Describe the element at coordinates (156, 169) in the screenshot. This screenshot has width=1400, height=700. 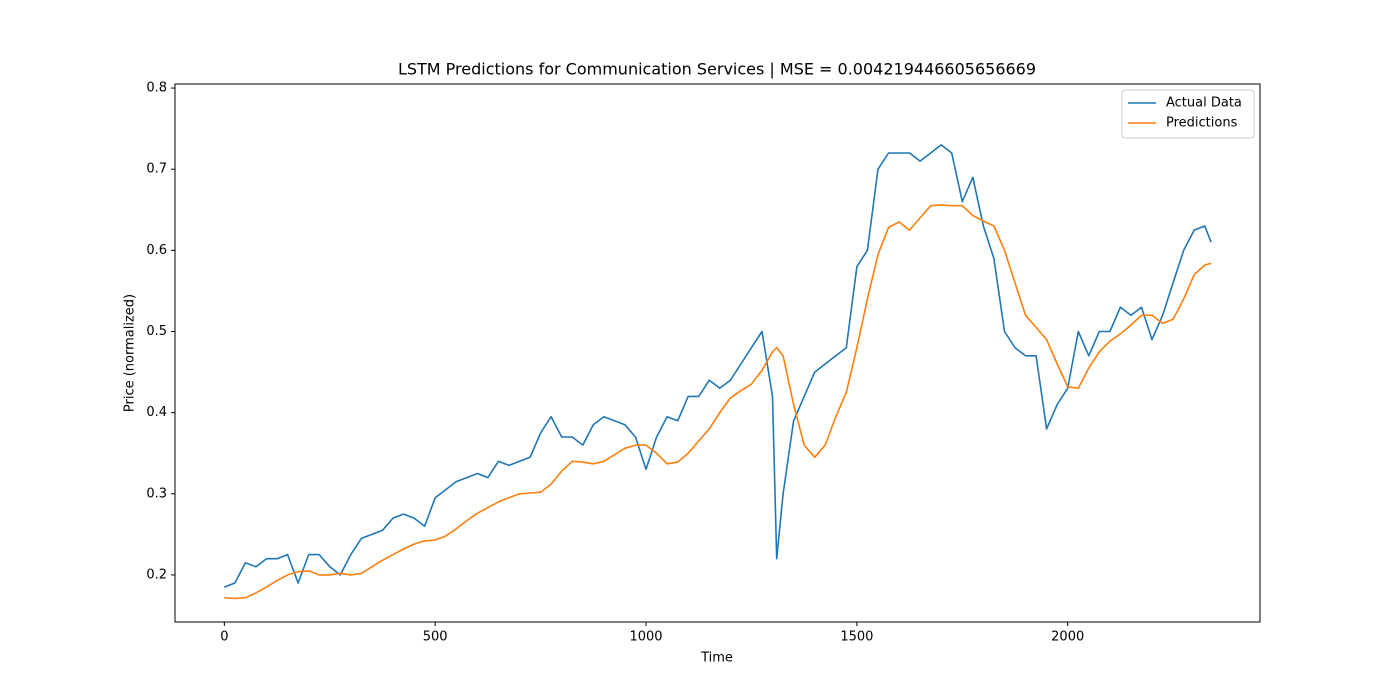
I see `y-tick-label: 0.7` at that location.